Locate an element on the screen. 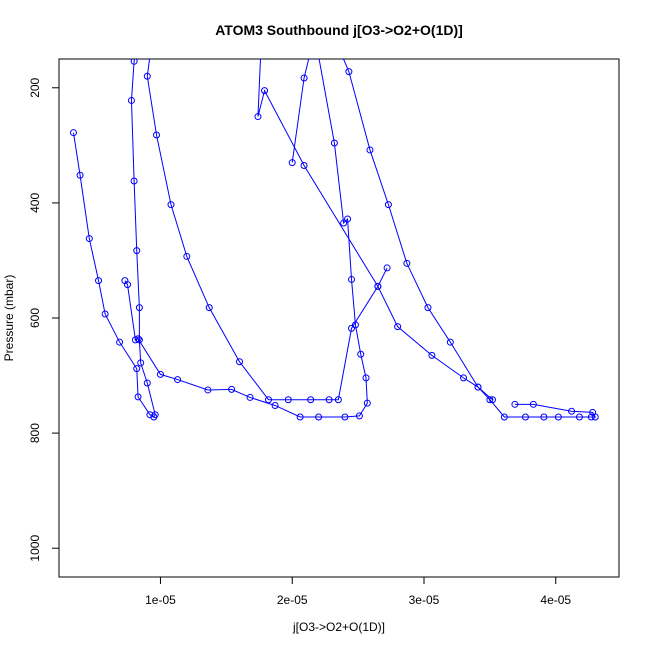 The width and height of the screenshot is (650, 650). y-axis-label: Pressure (mbar) is located at coordinates (9, 318).